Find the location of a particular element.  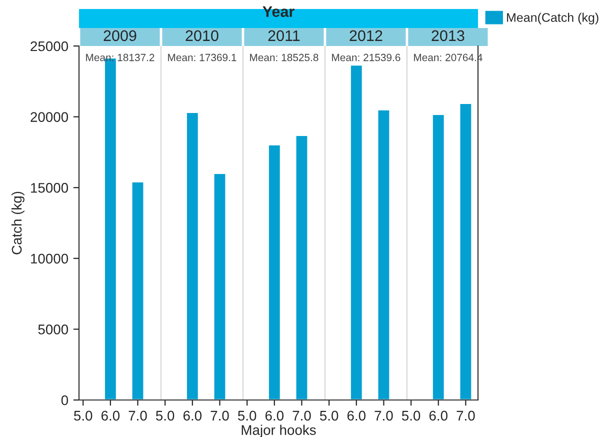

annotation: Mean: 18525.8 is located at coordinates (284, 58).